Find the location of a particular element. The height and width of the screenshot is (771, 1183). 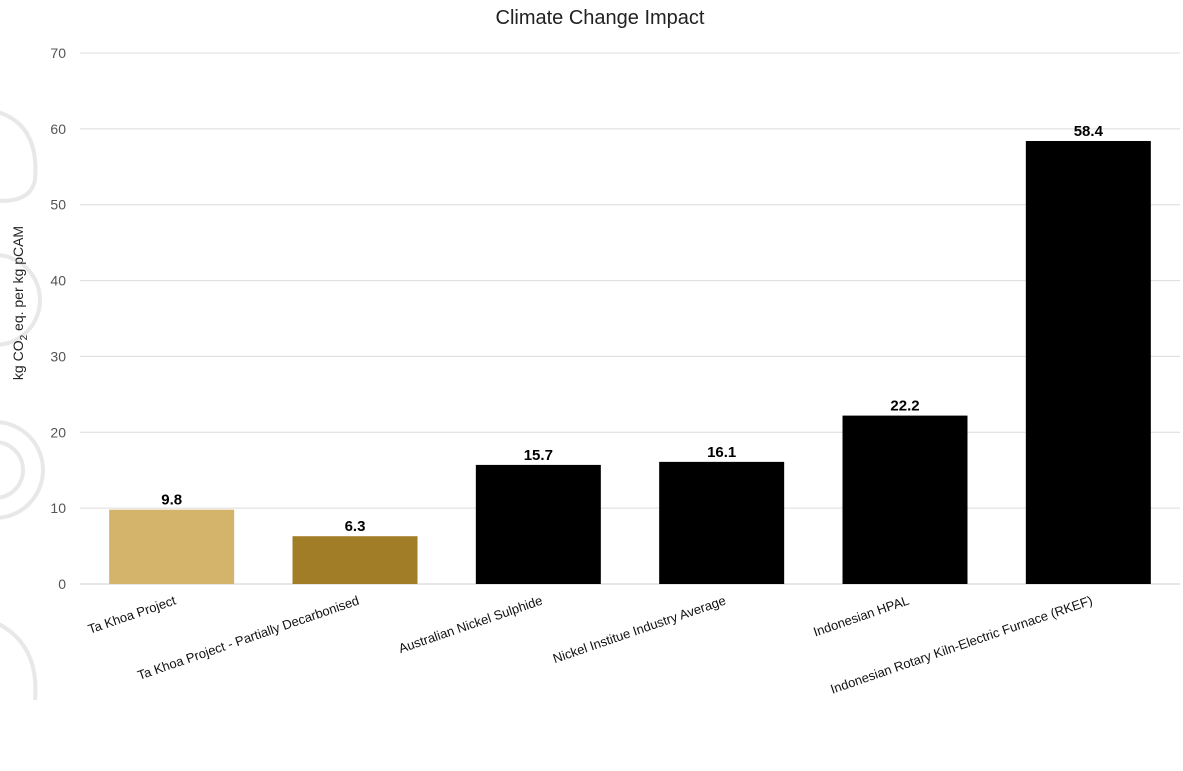

value-label-5: 58.4 is located at coordinates (1089, 131).